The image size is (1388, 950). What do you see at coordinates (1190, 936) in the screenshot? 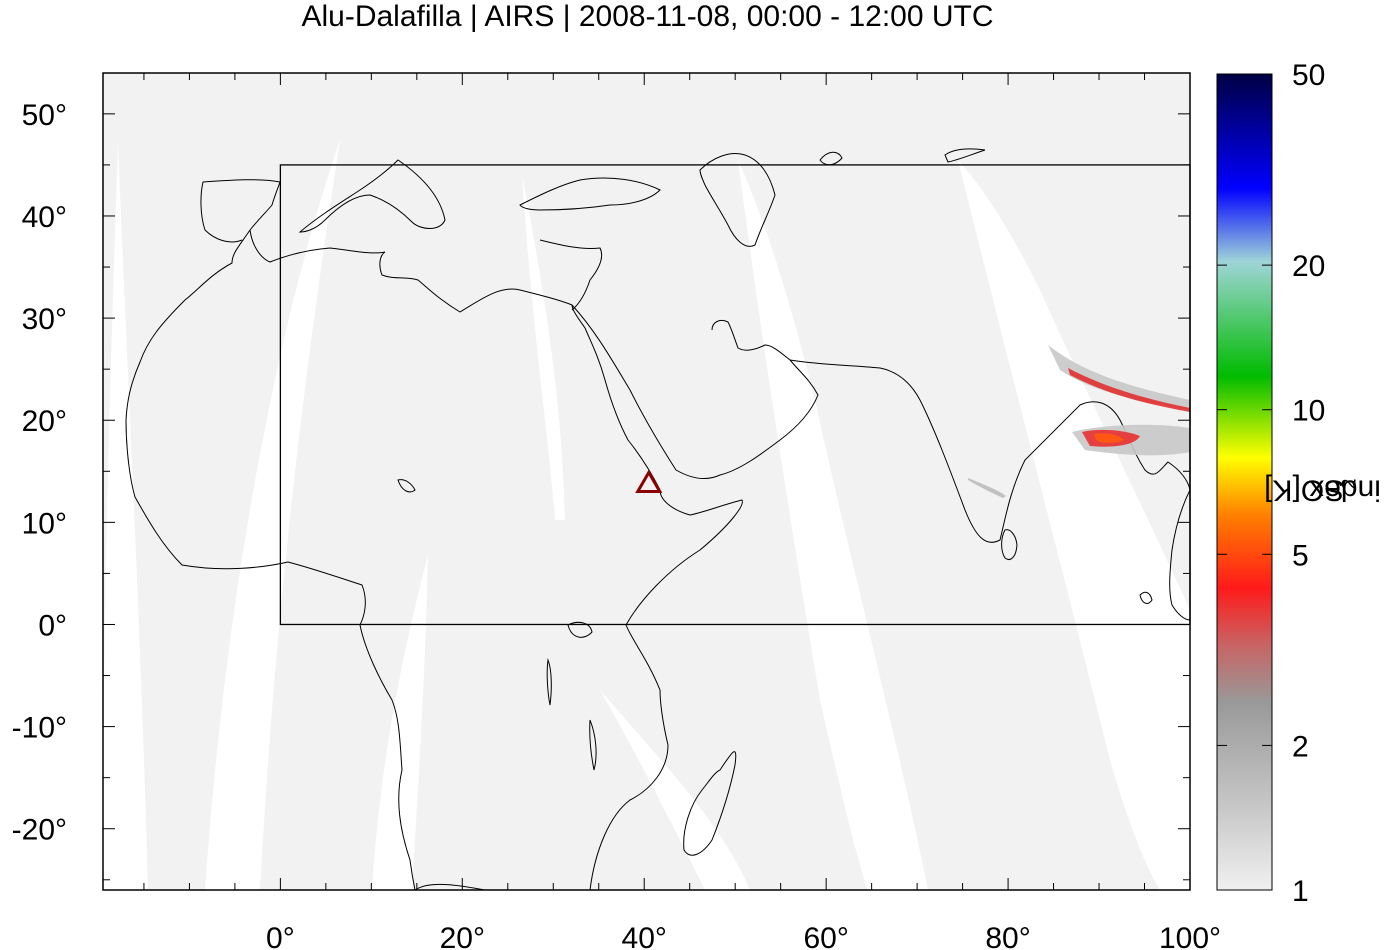
I see `x-tick-label: 100°` at bounding box center [1190, 936].